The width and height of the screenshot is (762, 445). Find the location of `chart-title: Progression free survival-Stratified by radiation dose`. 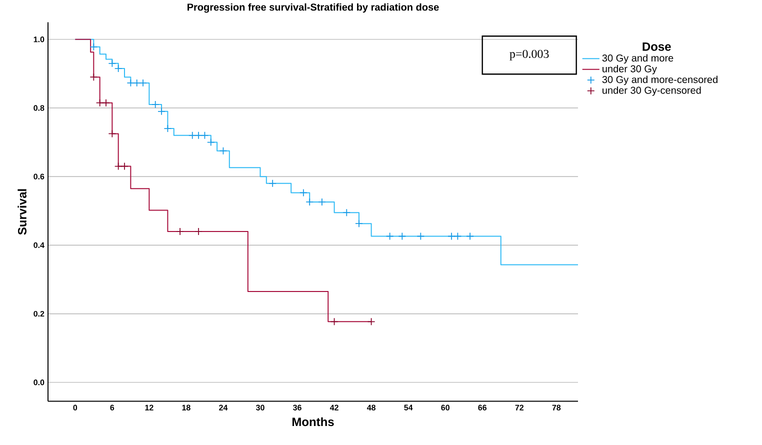

chart-title: Progression free survival-Stratified by radiation dose is located at coordinates (313, 8).